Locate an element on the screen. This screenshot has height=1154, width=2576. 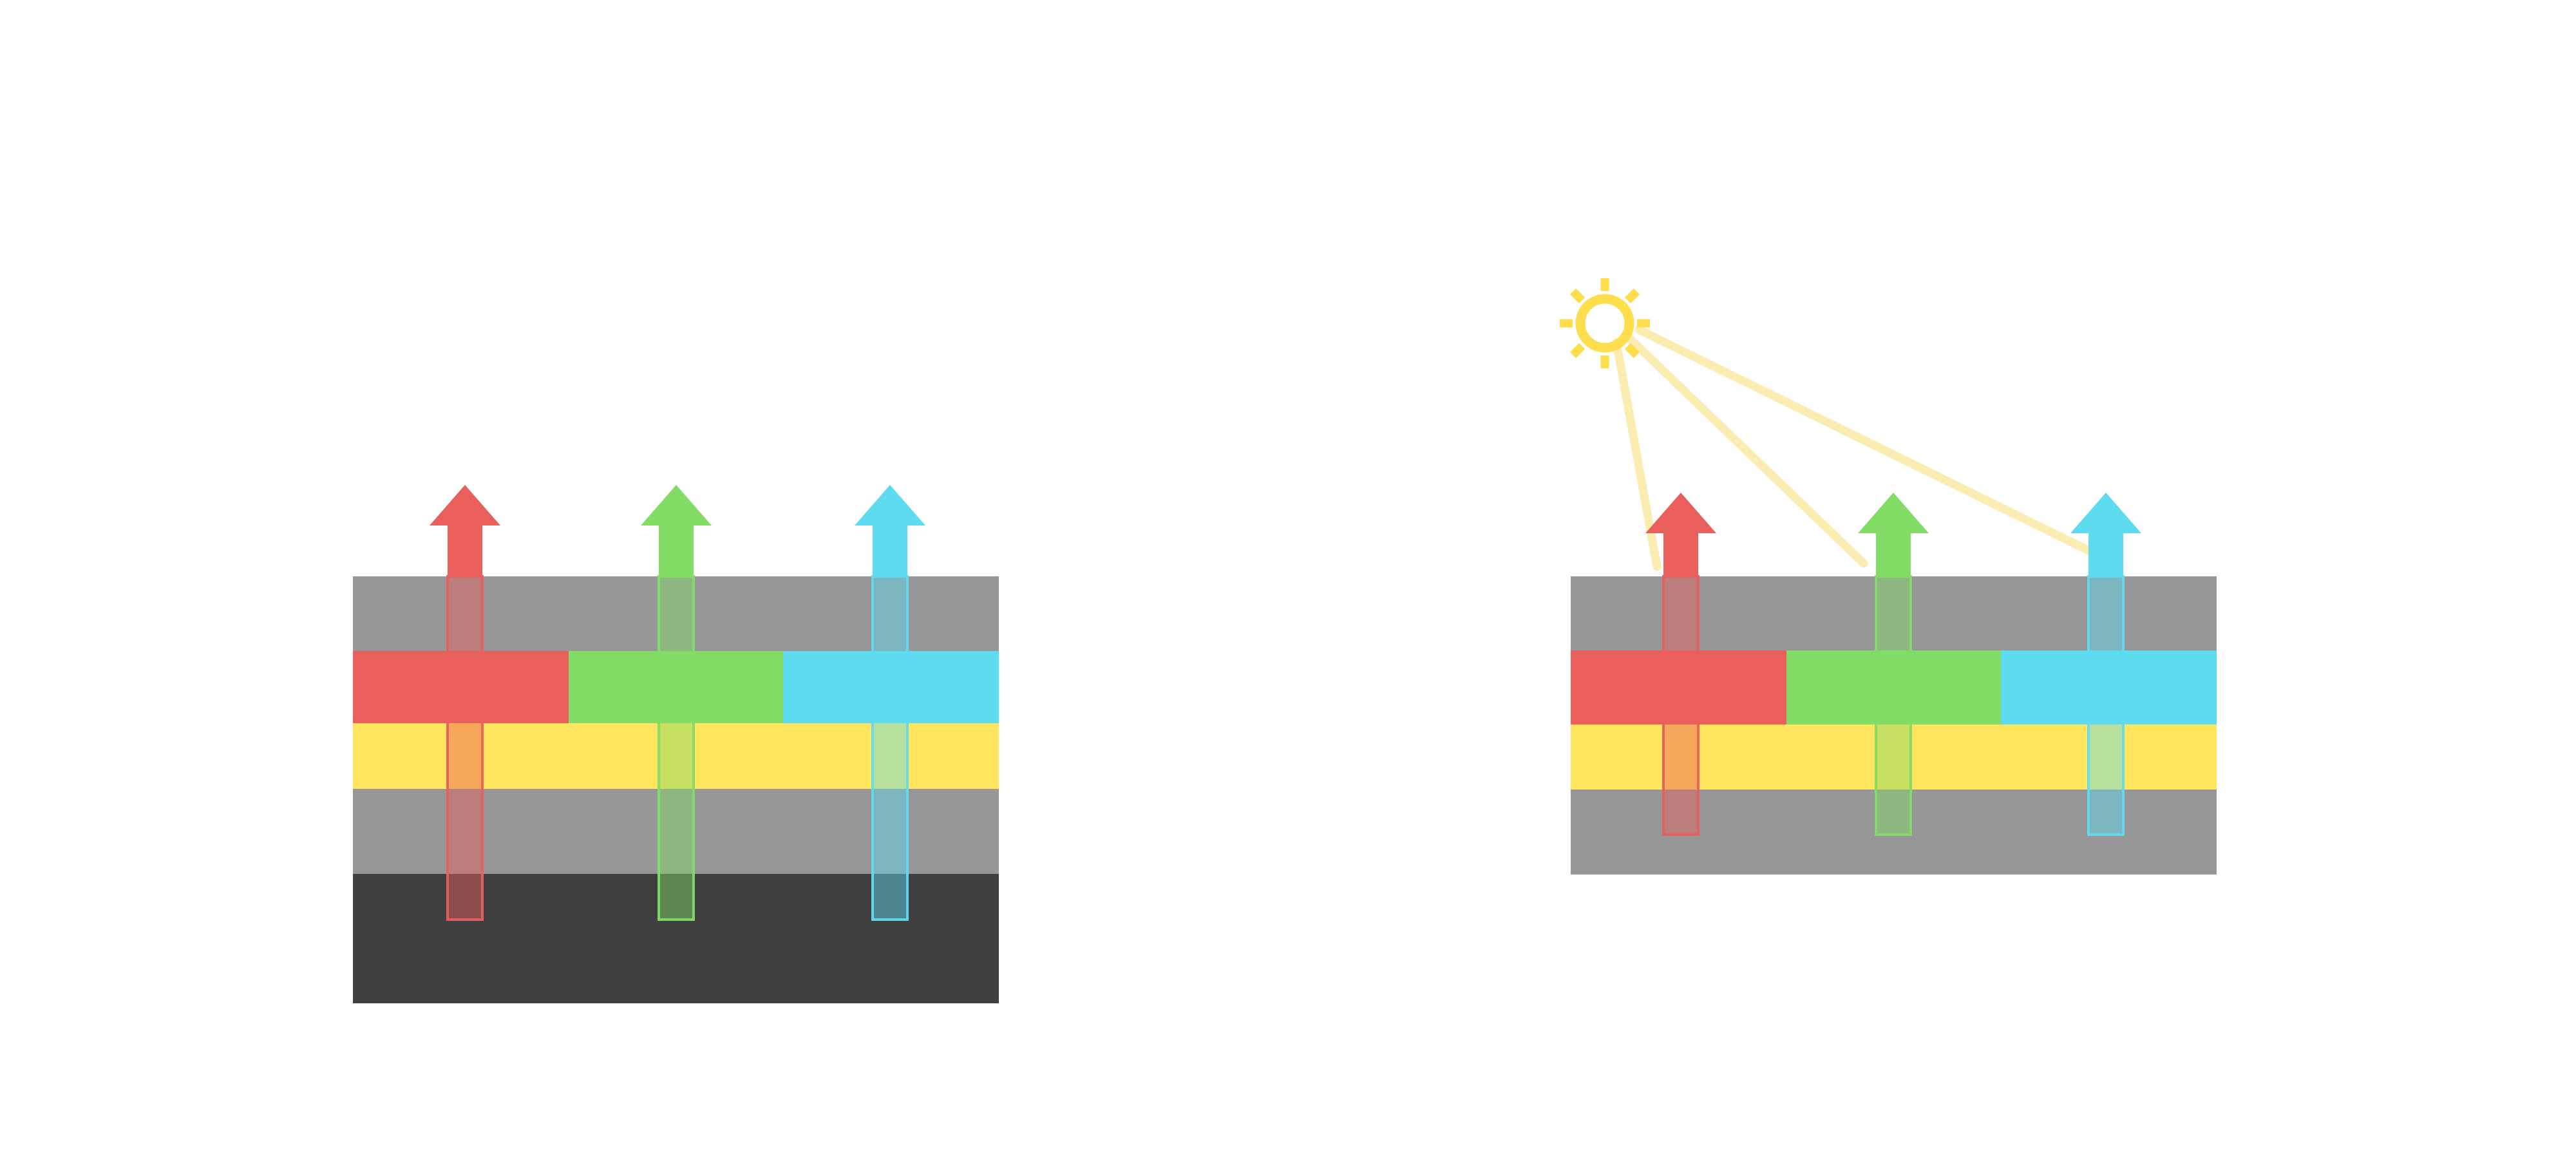
stack-without-sun-emission-arrow-red is located at coordinates (465, 703).